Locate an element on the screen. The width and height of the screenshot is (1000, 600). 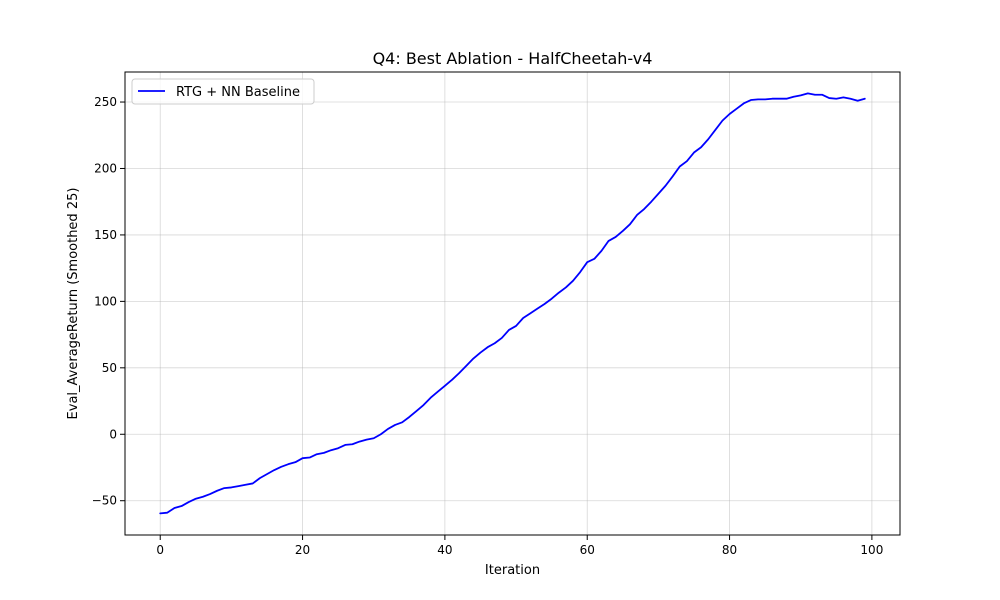
x-tick-label: 60 is located at coordinates (587, 550).